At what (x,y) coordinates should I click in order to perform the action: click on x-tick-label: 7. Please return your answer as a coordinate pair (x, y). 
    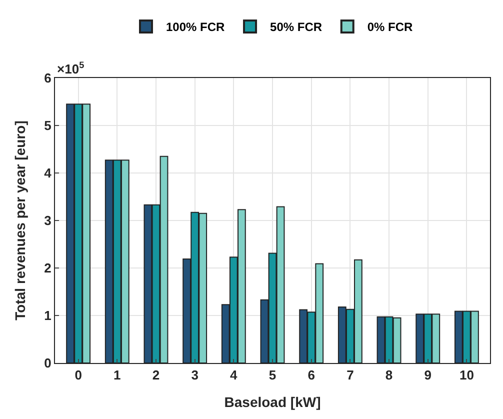
    Looking at the image, I should click on (350, 375).